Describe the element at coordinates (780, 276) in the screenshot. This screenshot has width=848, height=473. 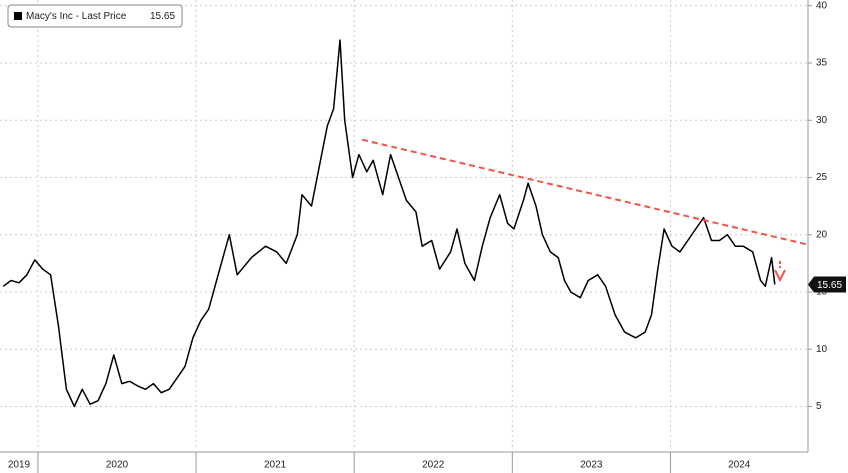
I see `arrow-head` at that location.